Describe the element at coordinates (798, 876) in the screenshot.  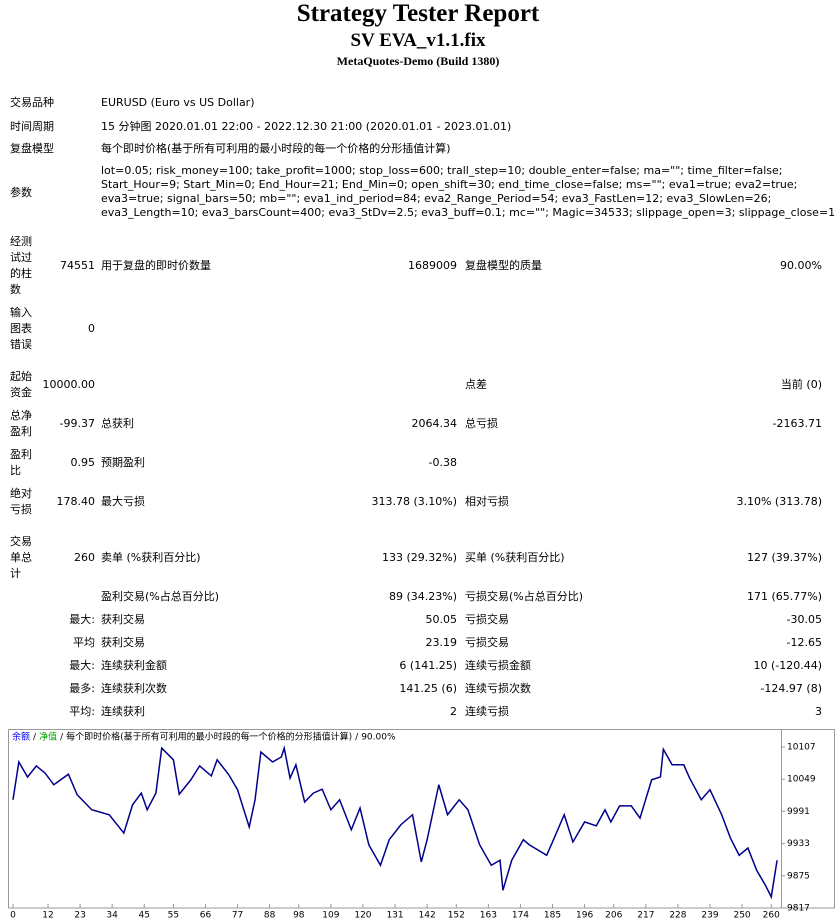
I see `y-tick-label: 9875` at that location.